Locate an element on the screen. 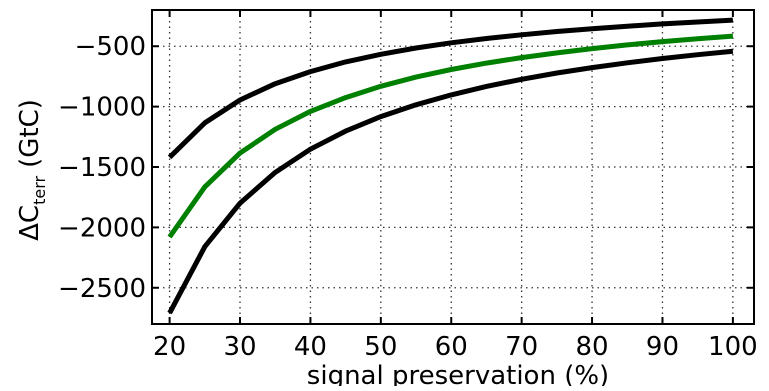  x-axis-label: signal preservation (%) is located at coordinates (458, 373).